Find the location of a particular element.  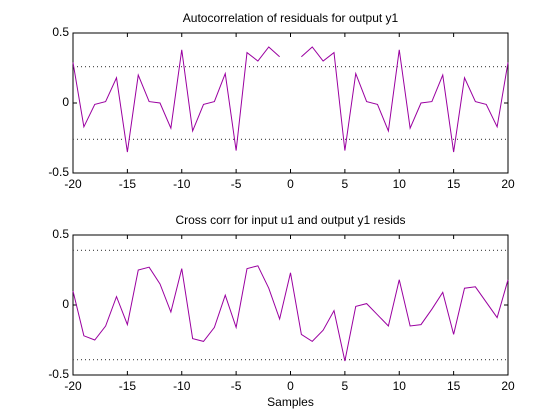

x-axis-label: Samples is located at coordinates (290, 402).